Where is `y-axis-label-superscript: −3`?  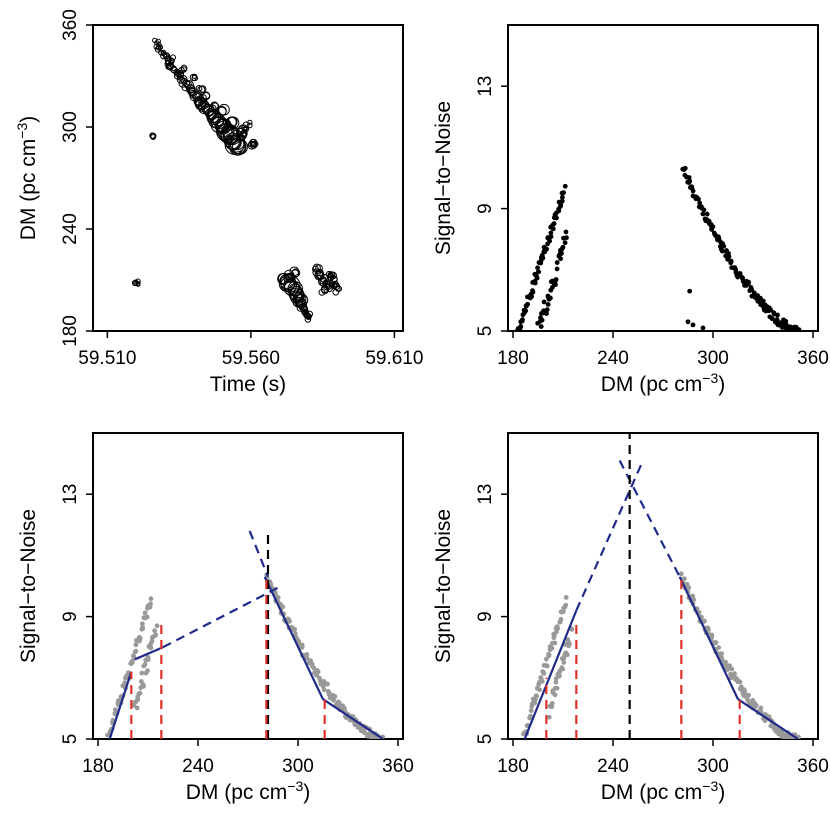
y-axis-label-superscript: −3 is located at coordinates (22, 131).